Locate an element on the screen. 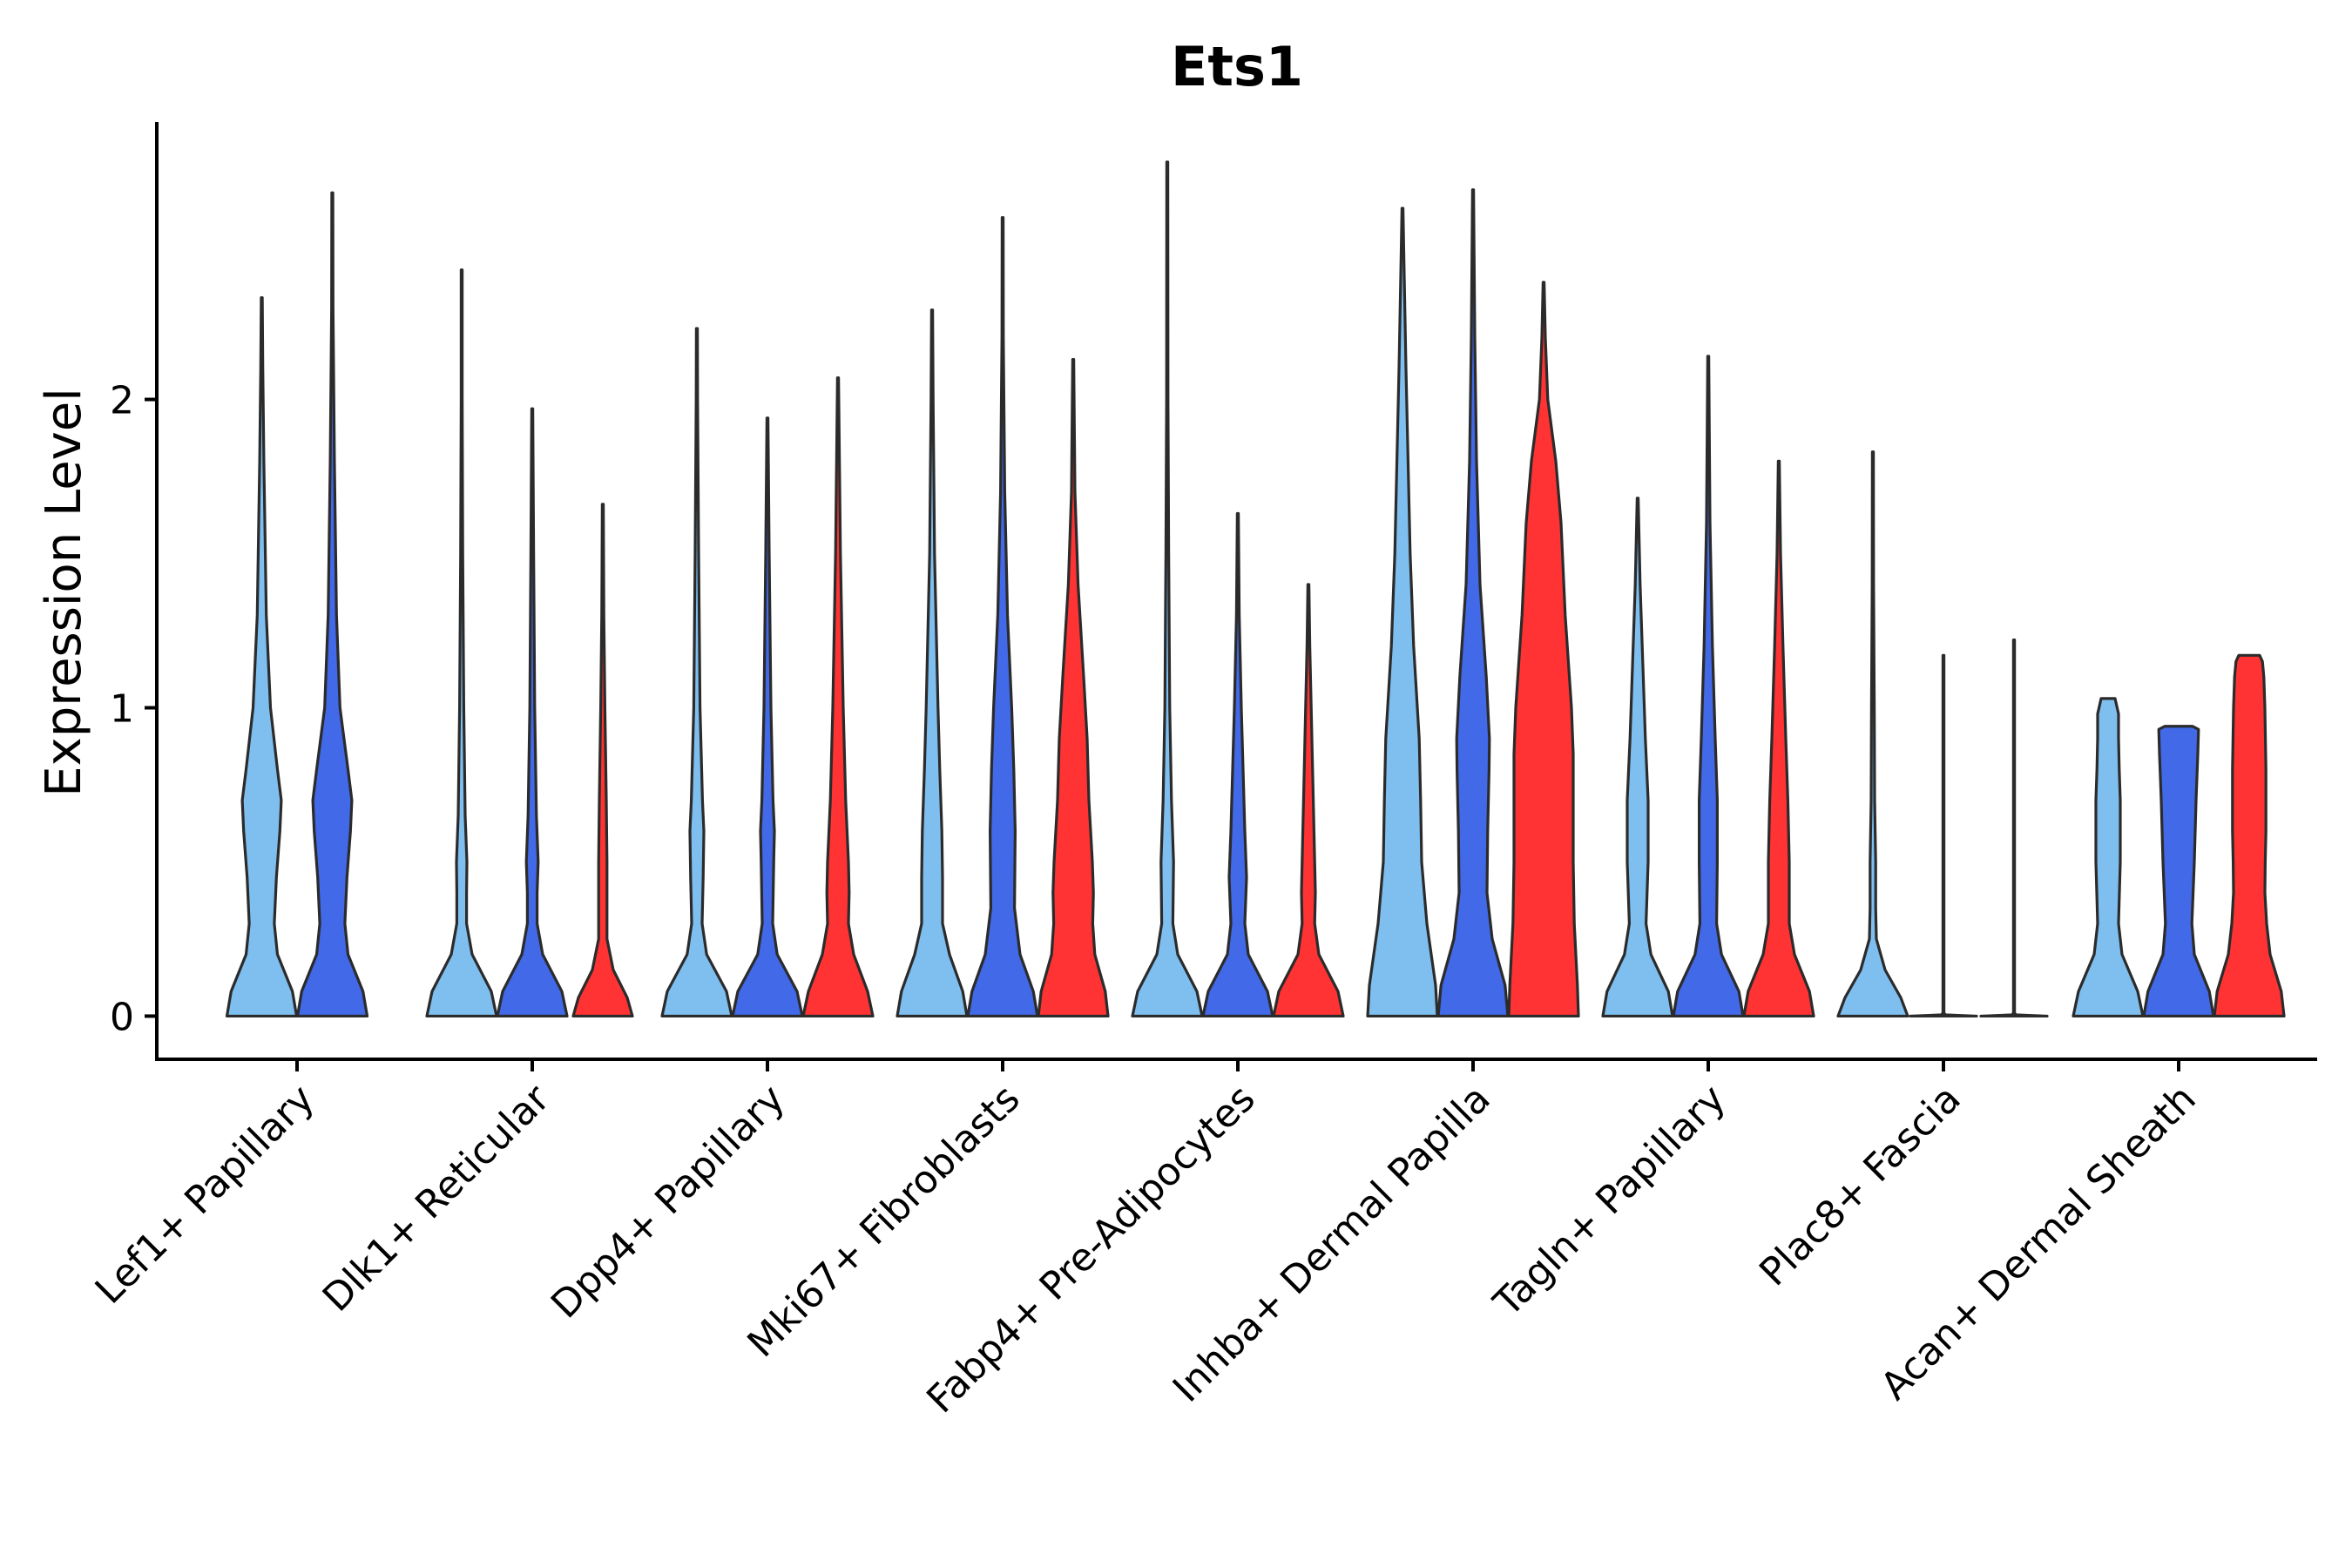 The width and height of the screenshot is (2352, 1568). y-tick-label: 2 is located at coordinates (122, 401).